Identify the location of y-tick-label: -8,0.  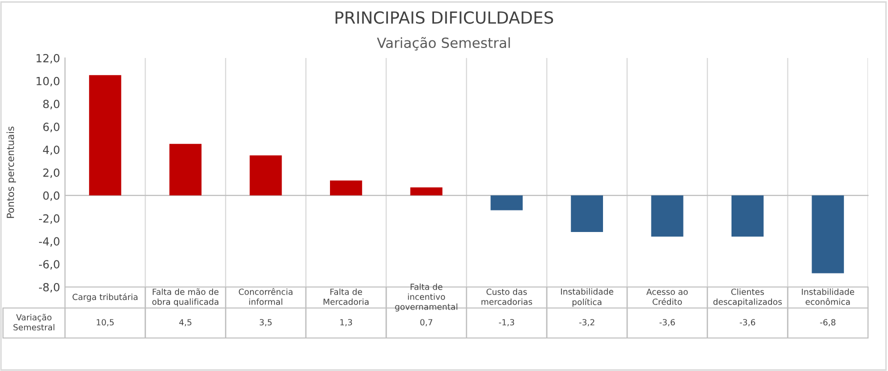
(49, 287).